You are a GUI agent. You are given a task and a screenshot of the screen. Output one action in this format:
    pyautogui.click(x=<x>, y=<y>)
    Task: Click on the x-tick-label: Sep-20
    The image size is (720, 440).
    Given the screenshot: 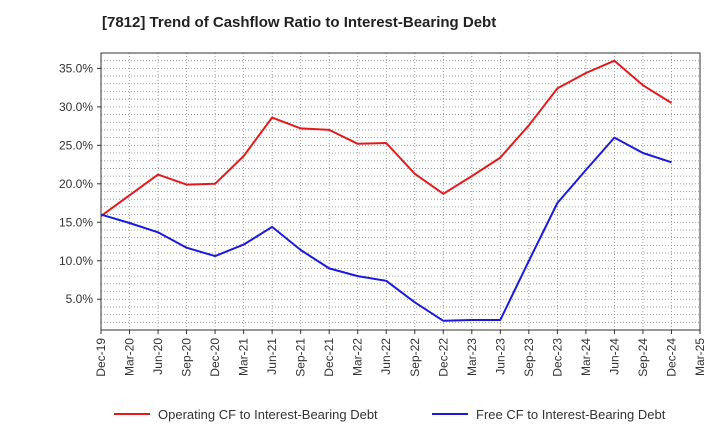 What is the action you would take?
    pyautogui.click(x=187, y=357)
    